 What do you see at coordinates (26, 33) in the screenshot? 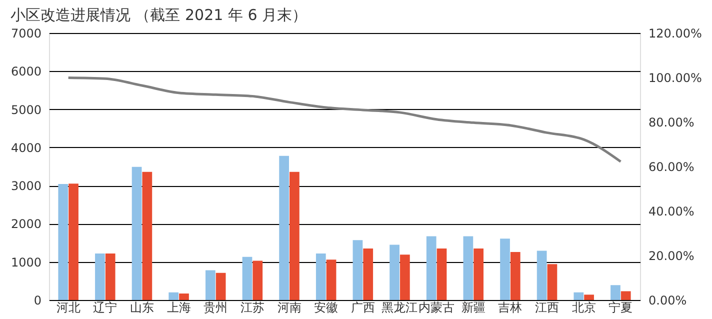
I see `y-tick-label: 7000` at bounding box center [26, 33].